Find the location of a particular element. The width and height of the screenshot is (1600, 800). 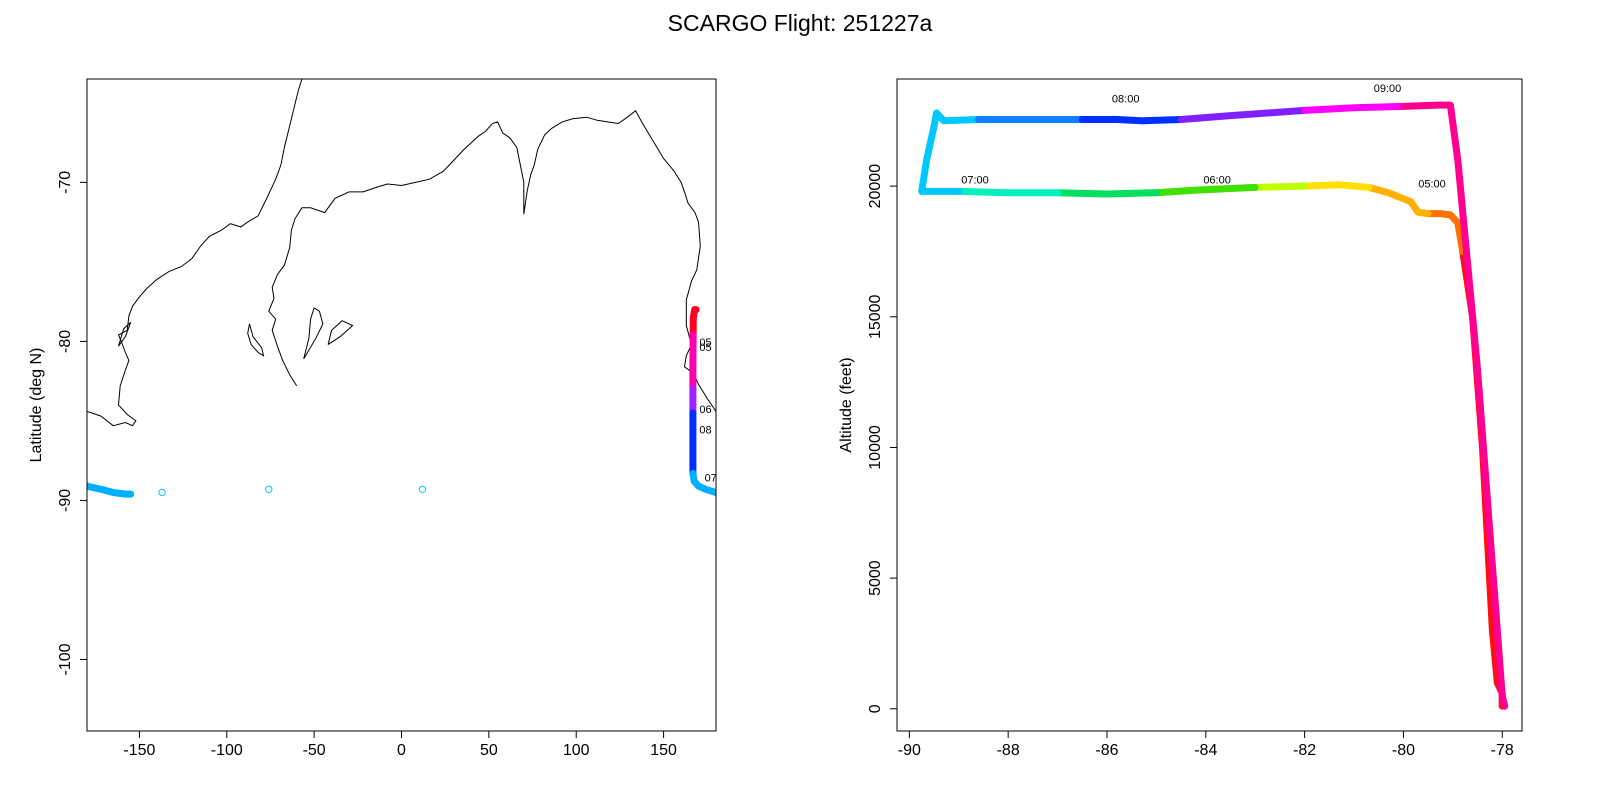

y-tick-label: -90 is located at coordinates (65, 500).